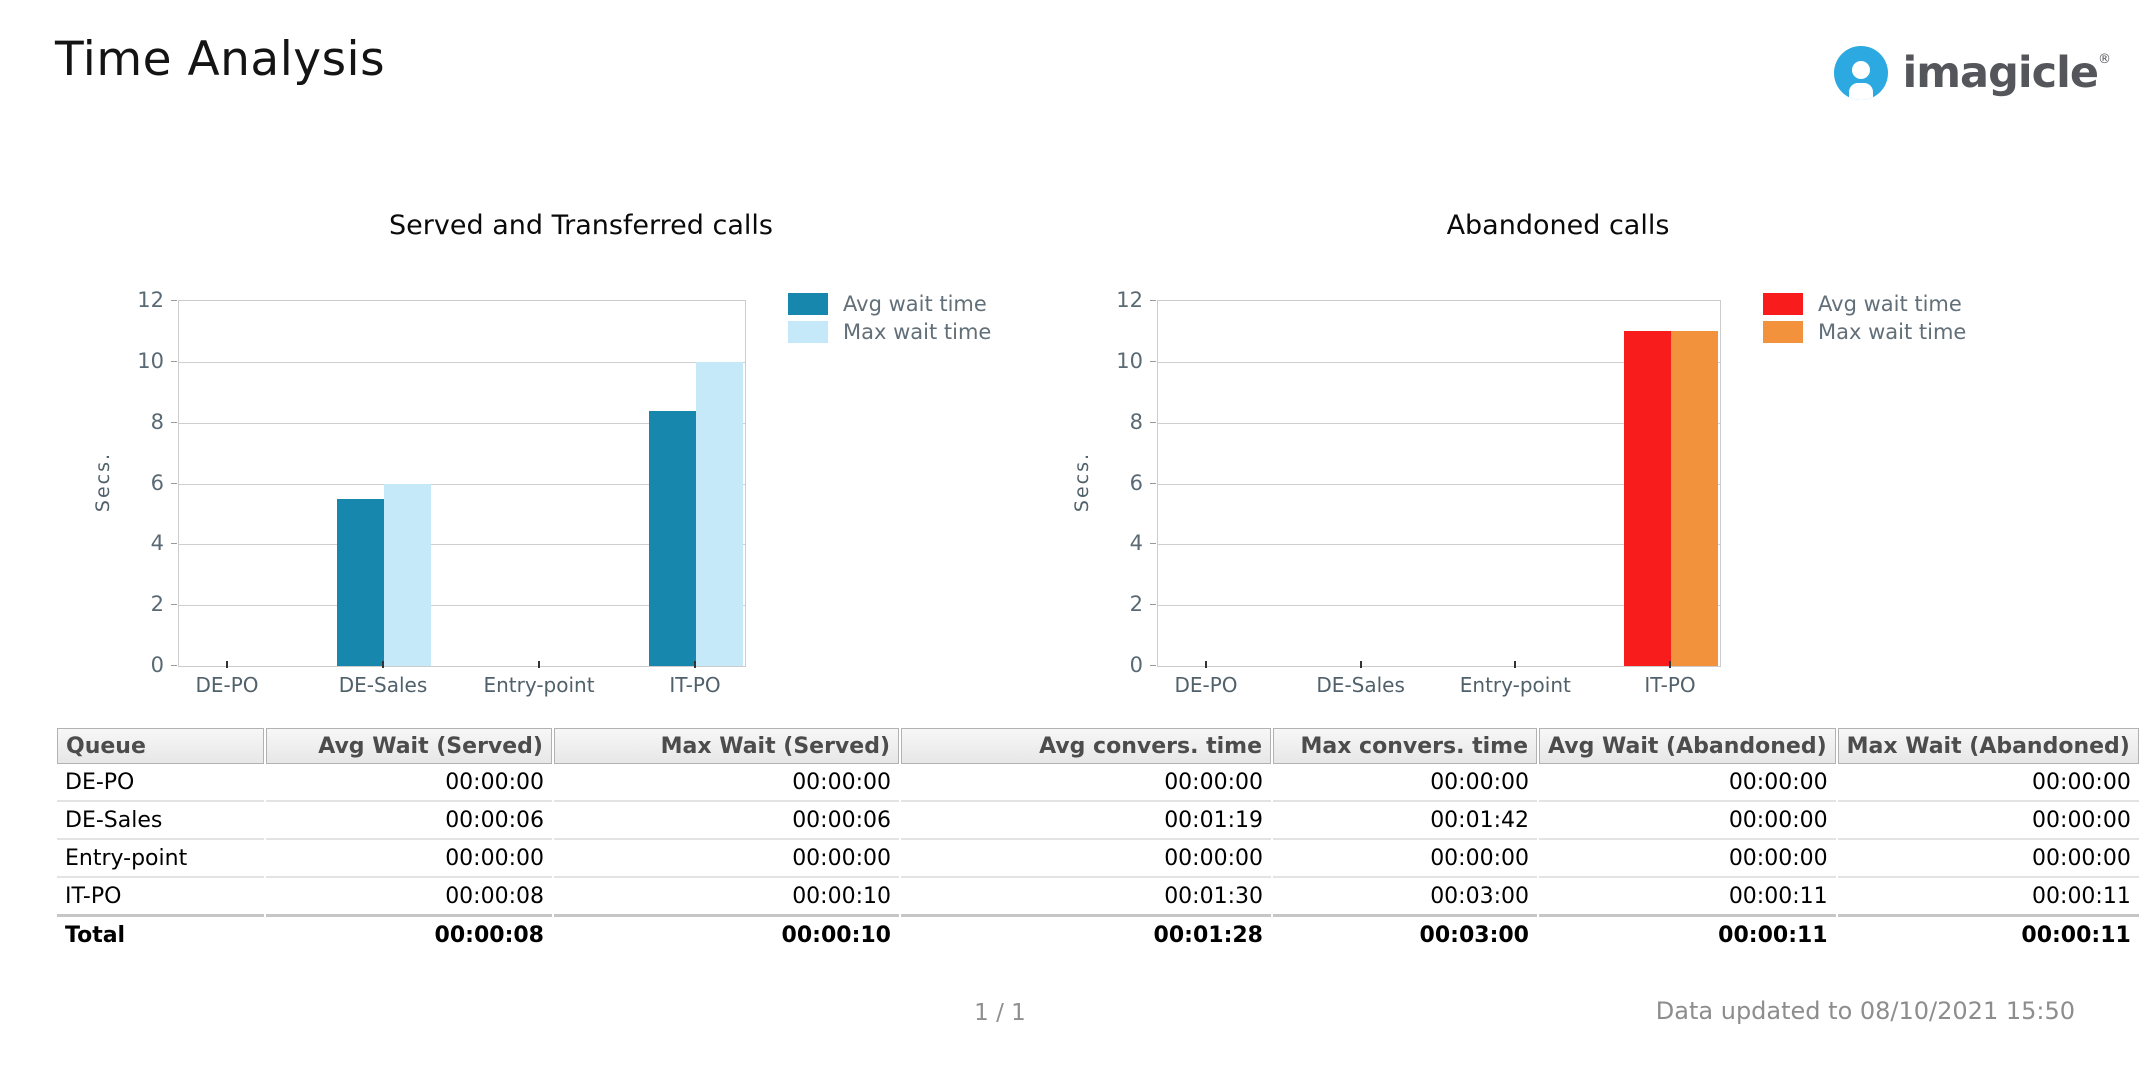 This screenshot has width=2150, height=1086. I want to click on y-tick-label: 4, so click(1136, 543).